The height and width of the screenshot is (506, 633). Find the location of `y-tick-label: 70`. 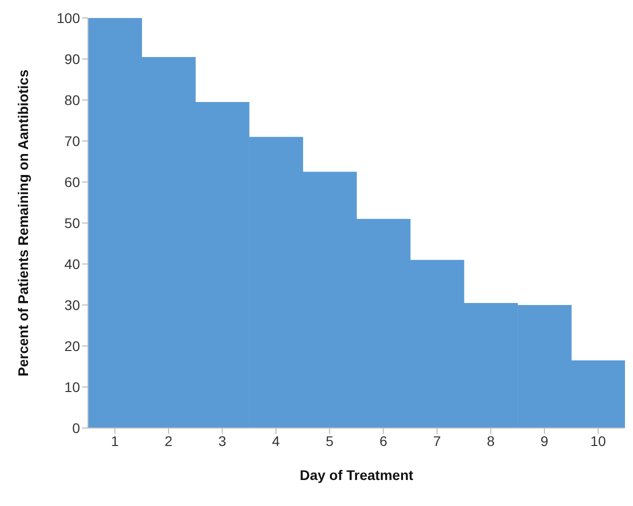

y-tick-label: 70 is located at coordinates (72, 140).